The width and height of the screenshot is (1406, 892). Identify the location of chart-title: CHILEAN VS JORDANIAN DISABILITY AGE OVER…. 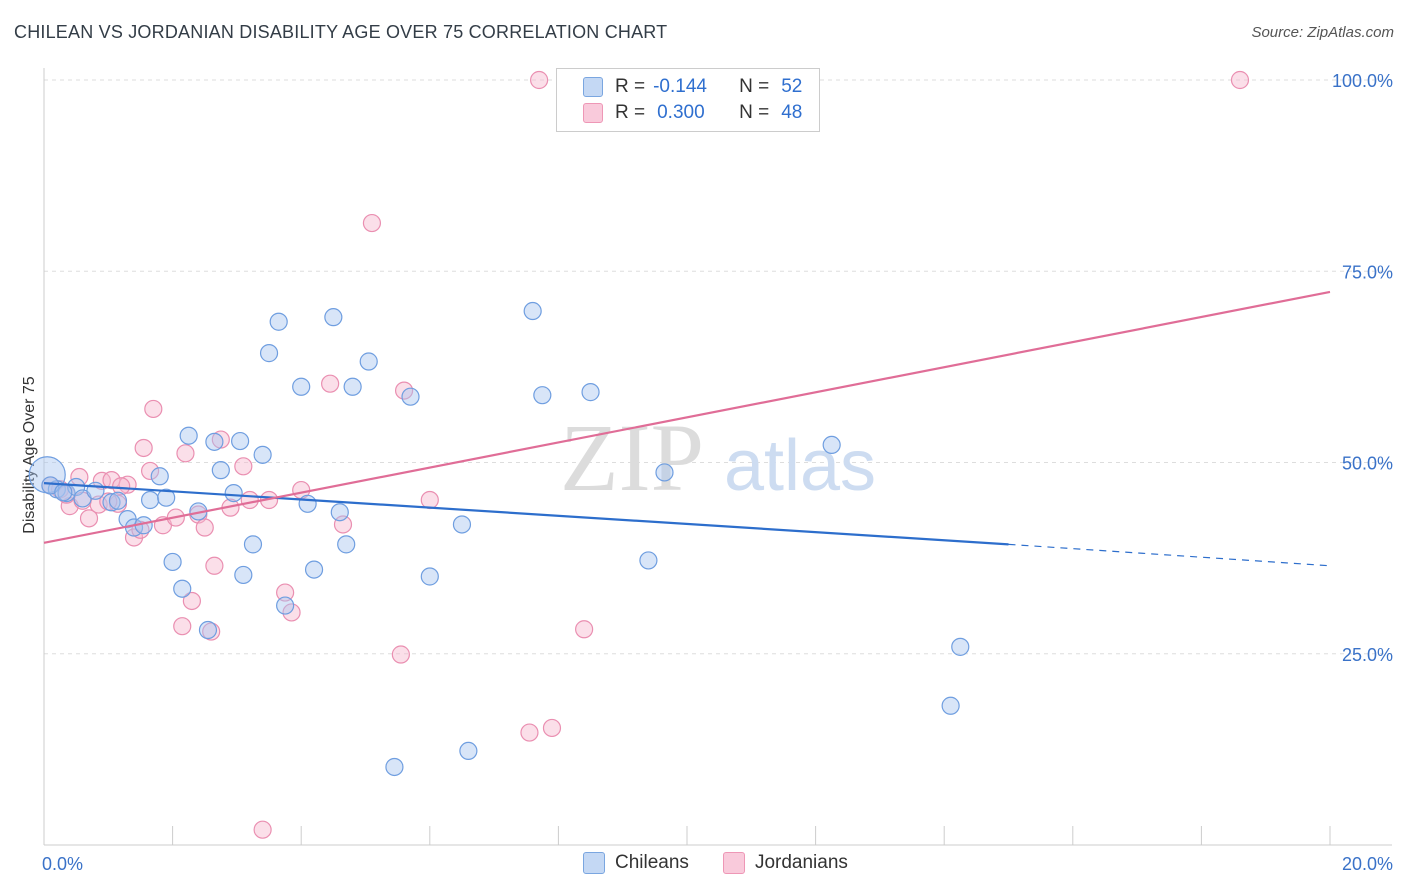
(341, 32).